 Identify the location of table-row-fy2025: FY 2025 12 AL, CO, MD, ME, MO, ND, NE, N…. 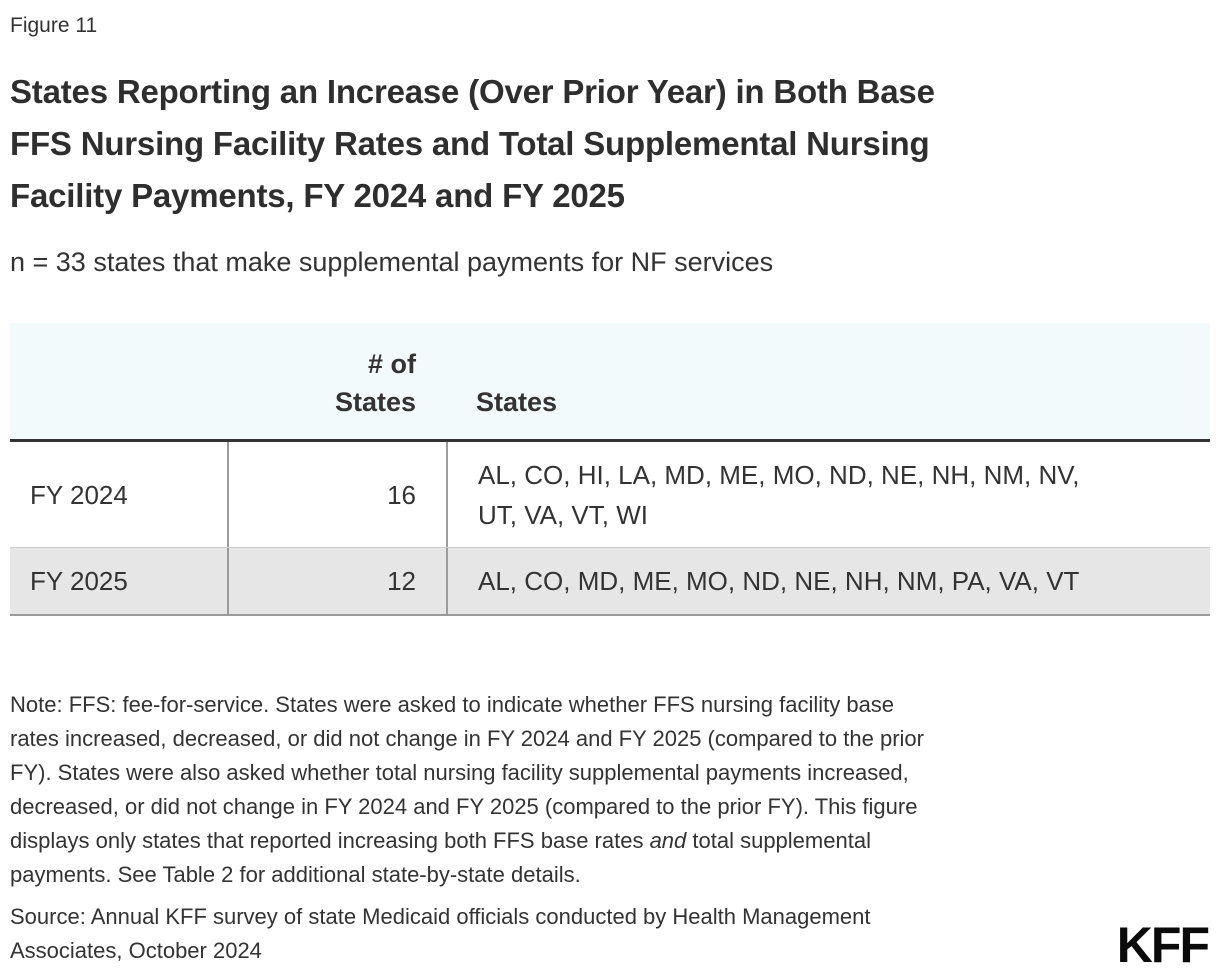
(610, 580).